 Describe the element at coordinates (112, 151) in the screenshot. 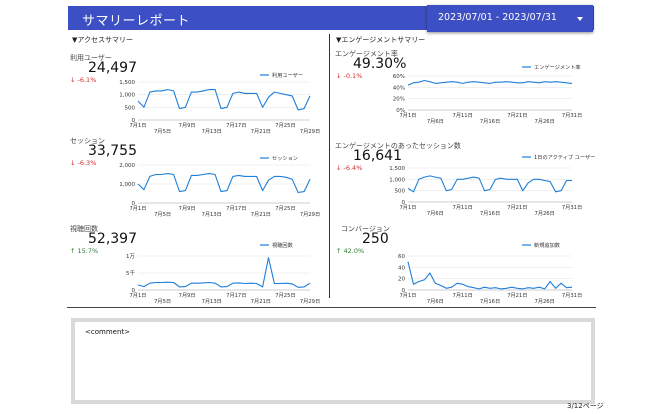

I see `metric-value: 33,755` at that location.